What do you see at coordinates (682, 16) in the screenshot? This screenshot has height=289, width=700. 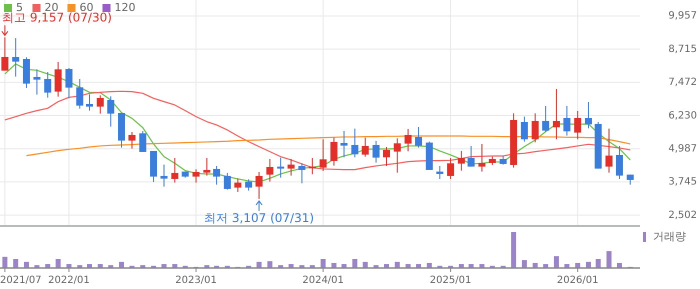 I see `y-tick-label: 9,957` at bounding box center [682, 16].